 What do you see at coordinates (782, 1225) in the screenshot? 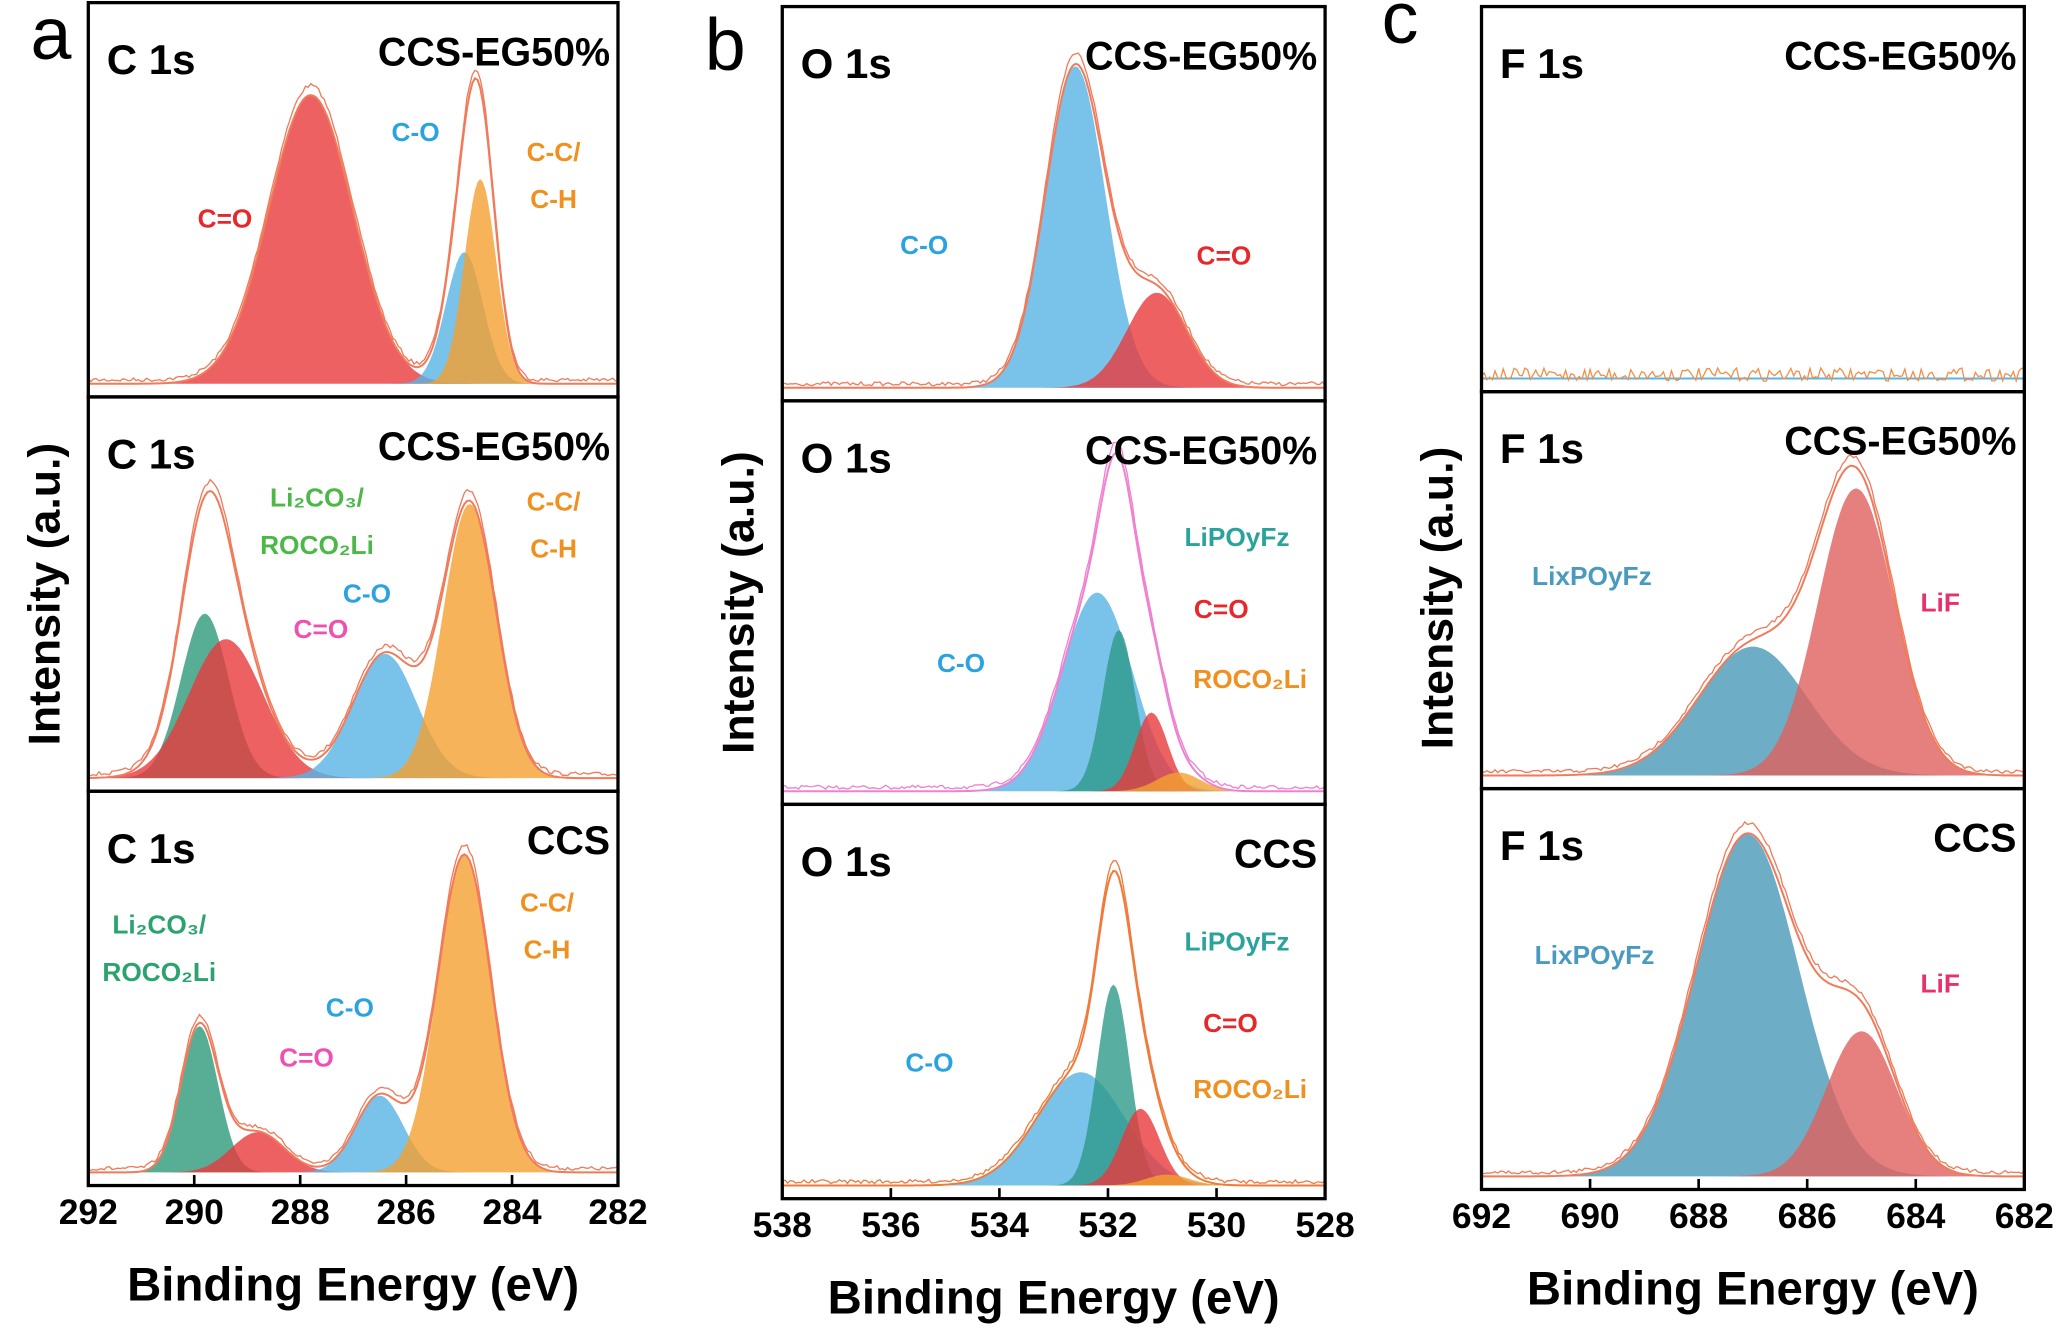
I see `x-tick-label: 538` at bounding box center [782, 1225].